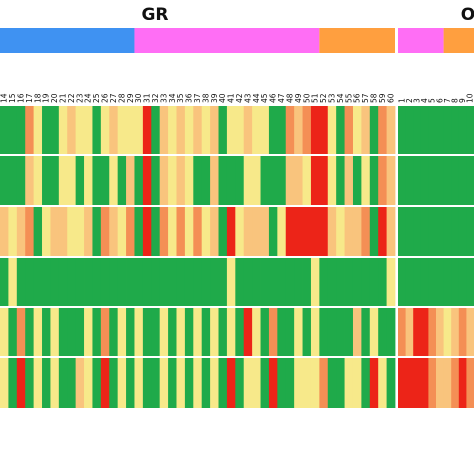  Describe the element at coordinates (365, 98) in the screenshot. I see `column-label: 57` at that location.